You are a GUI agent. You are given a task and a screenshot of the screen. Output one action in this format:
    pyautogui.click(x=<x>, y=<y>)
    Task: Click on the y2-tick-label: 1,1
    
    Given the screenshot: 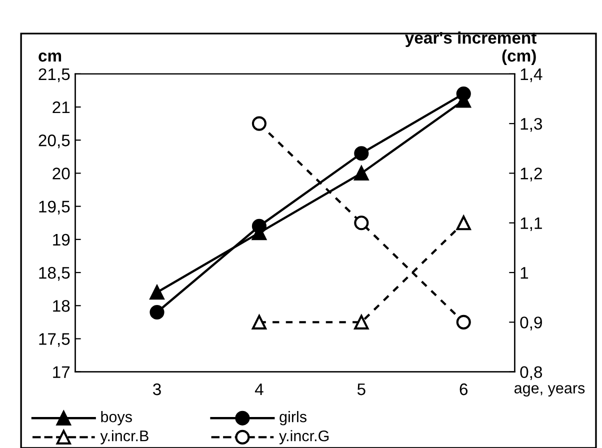 What is the action you would take?
    pyautogui.click(x=531, y=224)
    